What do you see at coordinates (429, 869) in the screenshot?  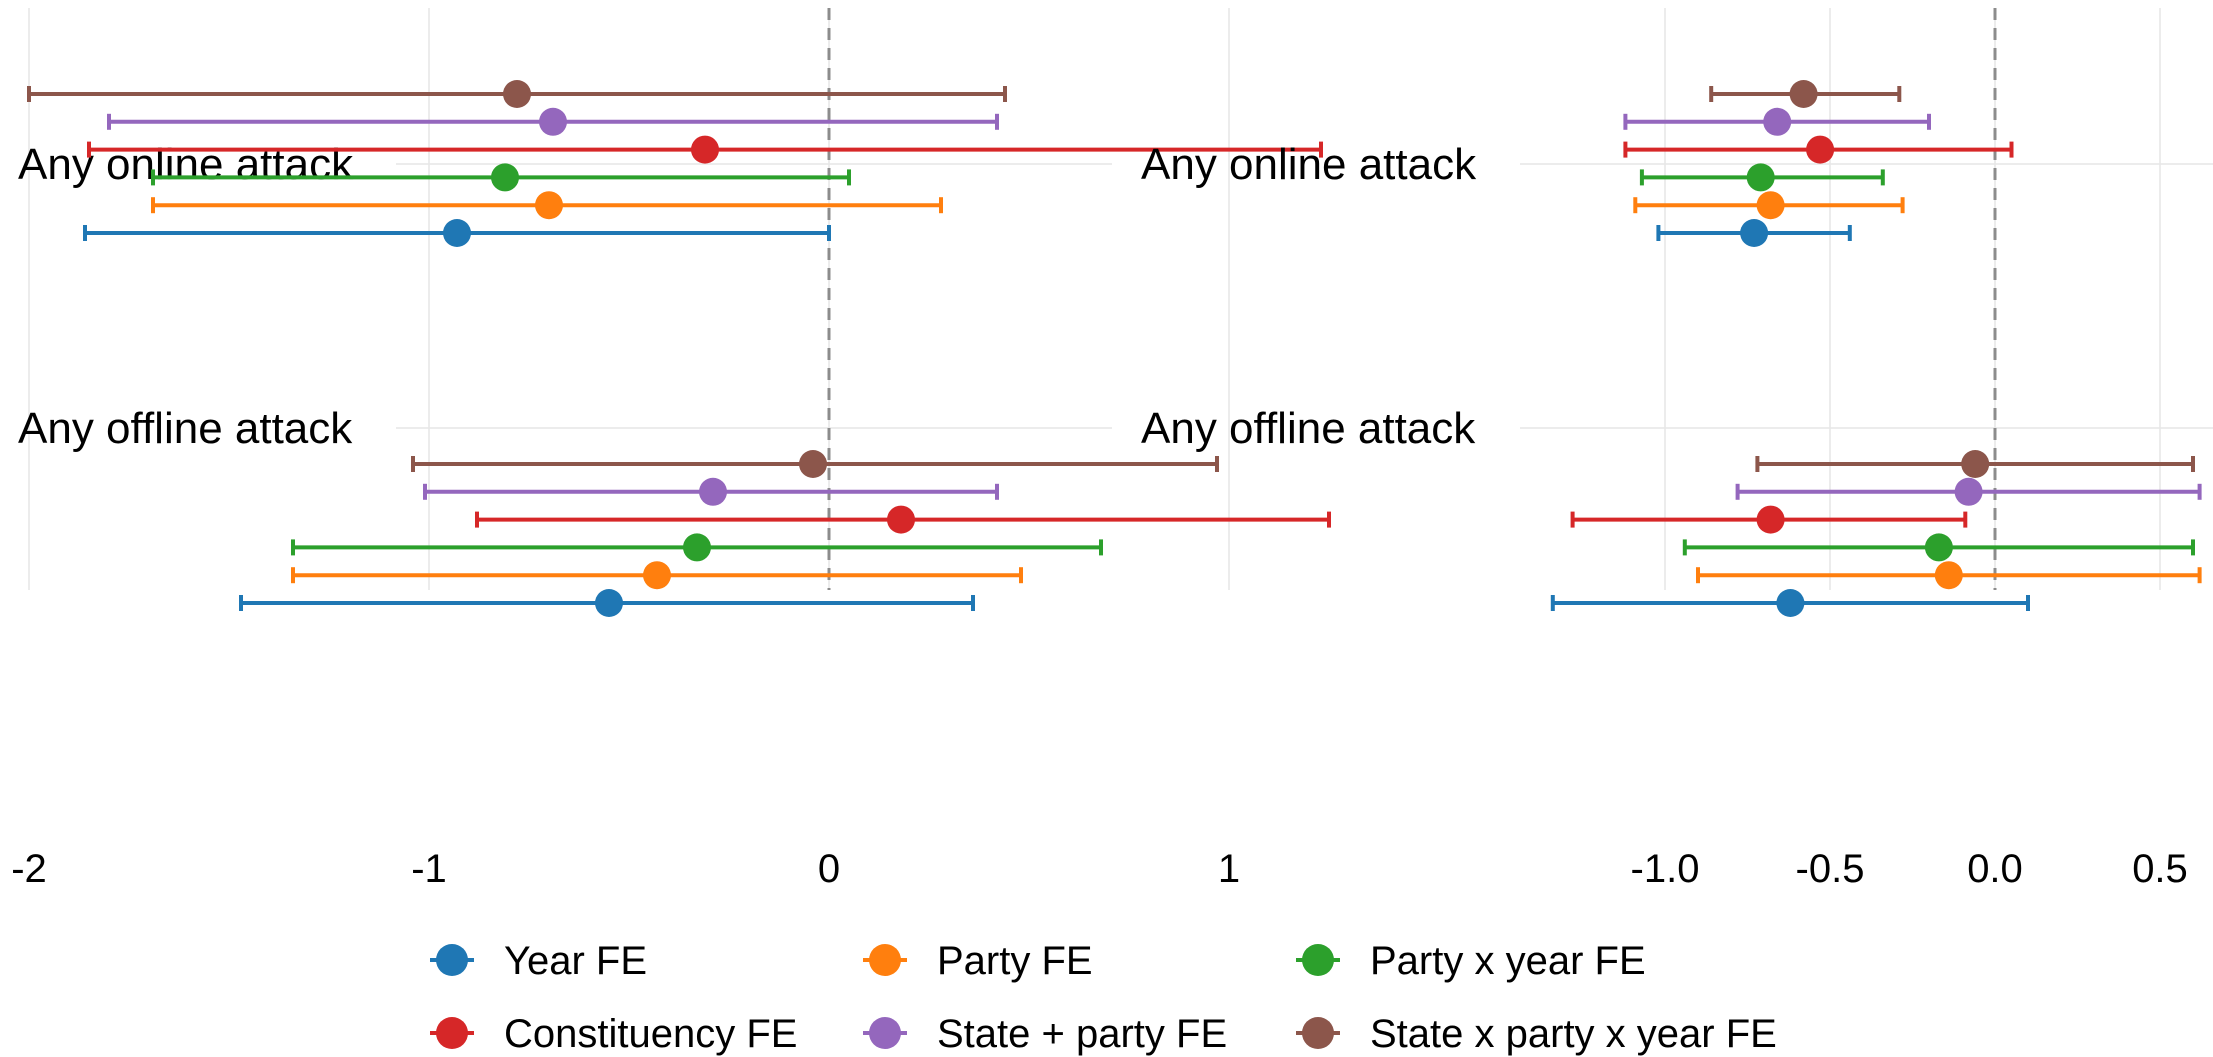 I see `x-tick-label-1: -1` at bounding box center [429, 869].